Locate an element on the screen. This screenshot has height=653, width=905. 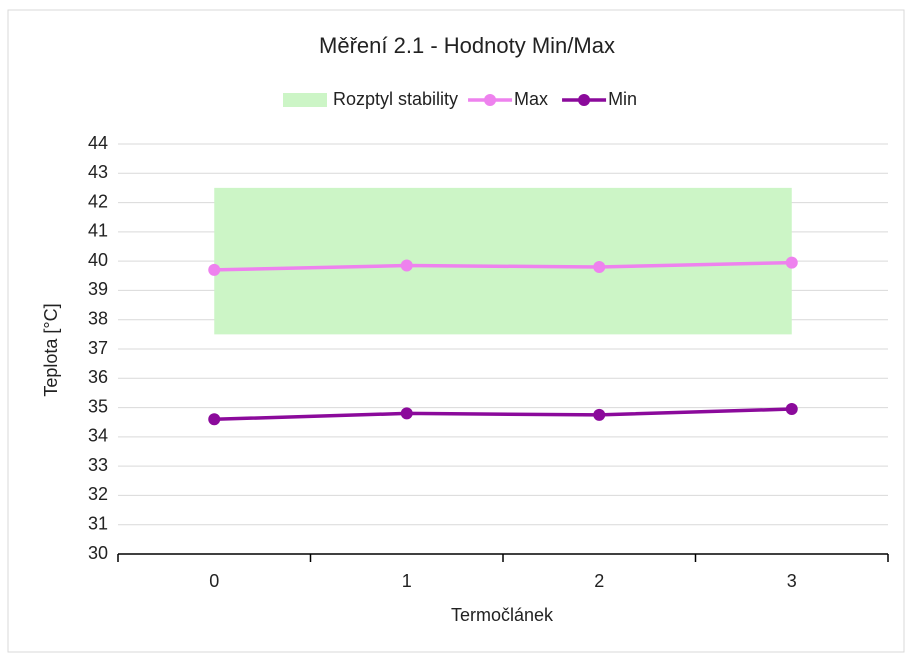
y-tick-label: 41 is located at coordinates (98, 231).